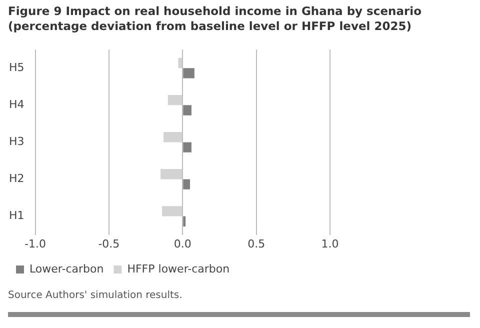  What do you see at coordinates (178, 269) in the screenshot?
I see `legend-label: HFFP lower-carbon` at bounding box center [178, 269].